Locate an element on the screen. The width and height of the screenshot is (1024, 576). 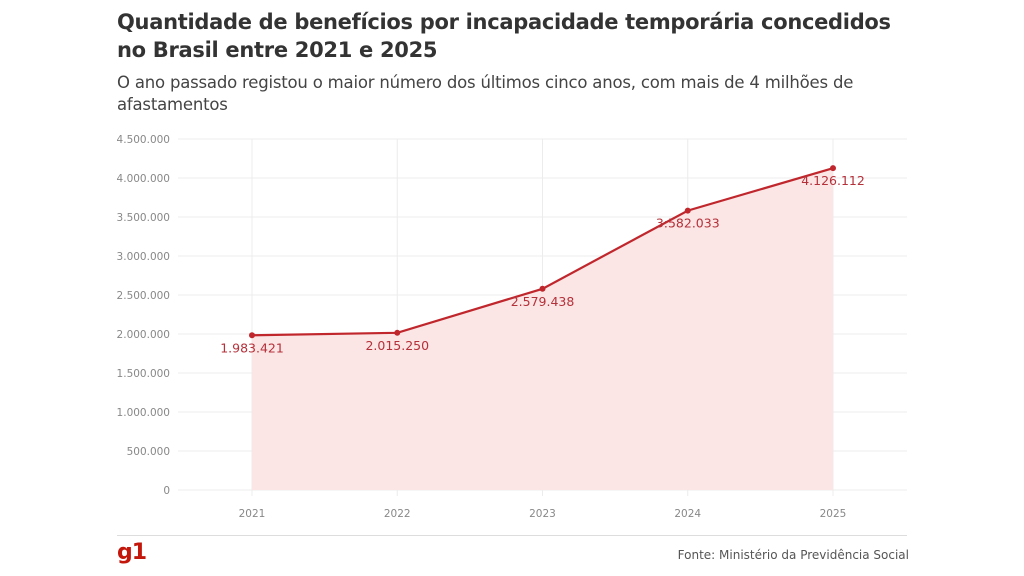
x-tick-label: 2021 is located at coordinates (252, 514).